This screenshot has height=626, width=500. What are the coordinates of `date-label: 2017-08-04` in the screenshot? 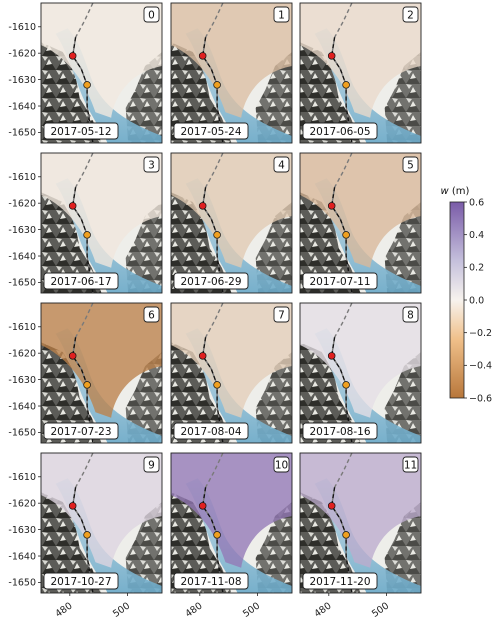 It's located at (210, 432).